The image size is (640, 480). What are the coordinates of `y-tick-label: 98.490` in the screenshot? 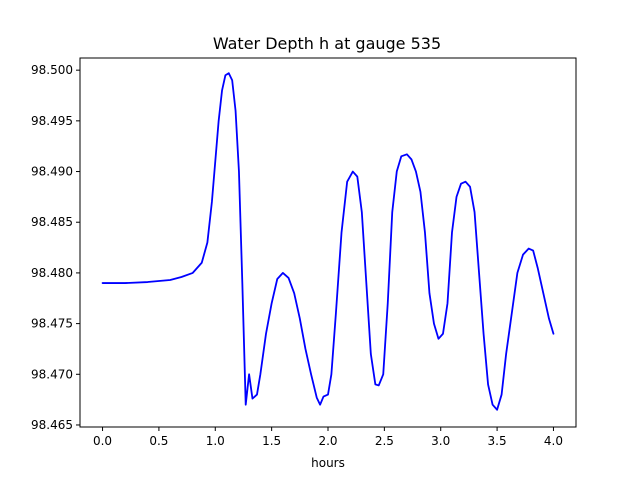 It's located at (52, 172).